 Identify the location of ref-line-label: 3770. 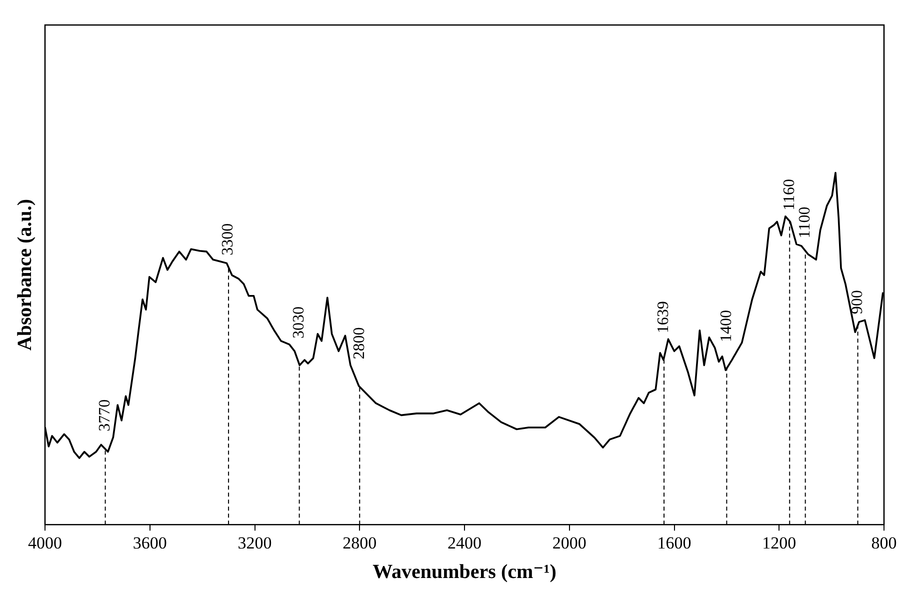
(105, 415).